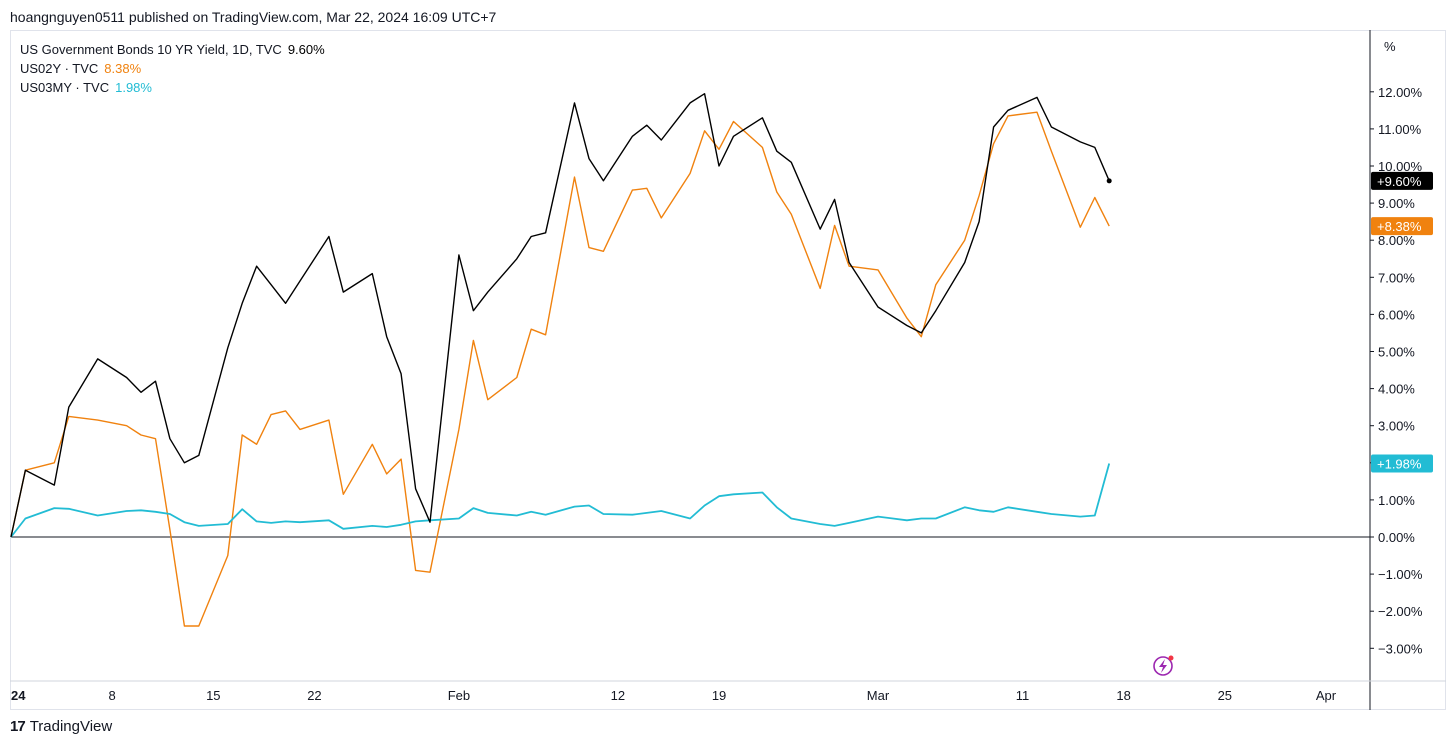 This screenshot has width=1456, height=747. I want to click on x-tick-label: 19, so click(719, 695).